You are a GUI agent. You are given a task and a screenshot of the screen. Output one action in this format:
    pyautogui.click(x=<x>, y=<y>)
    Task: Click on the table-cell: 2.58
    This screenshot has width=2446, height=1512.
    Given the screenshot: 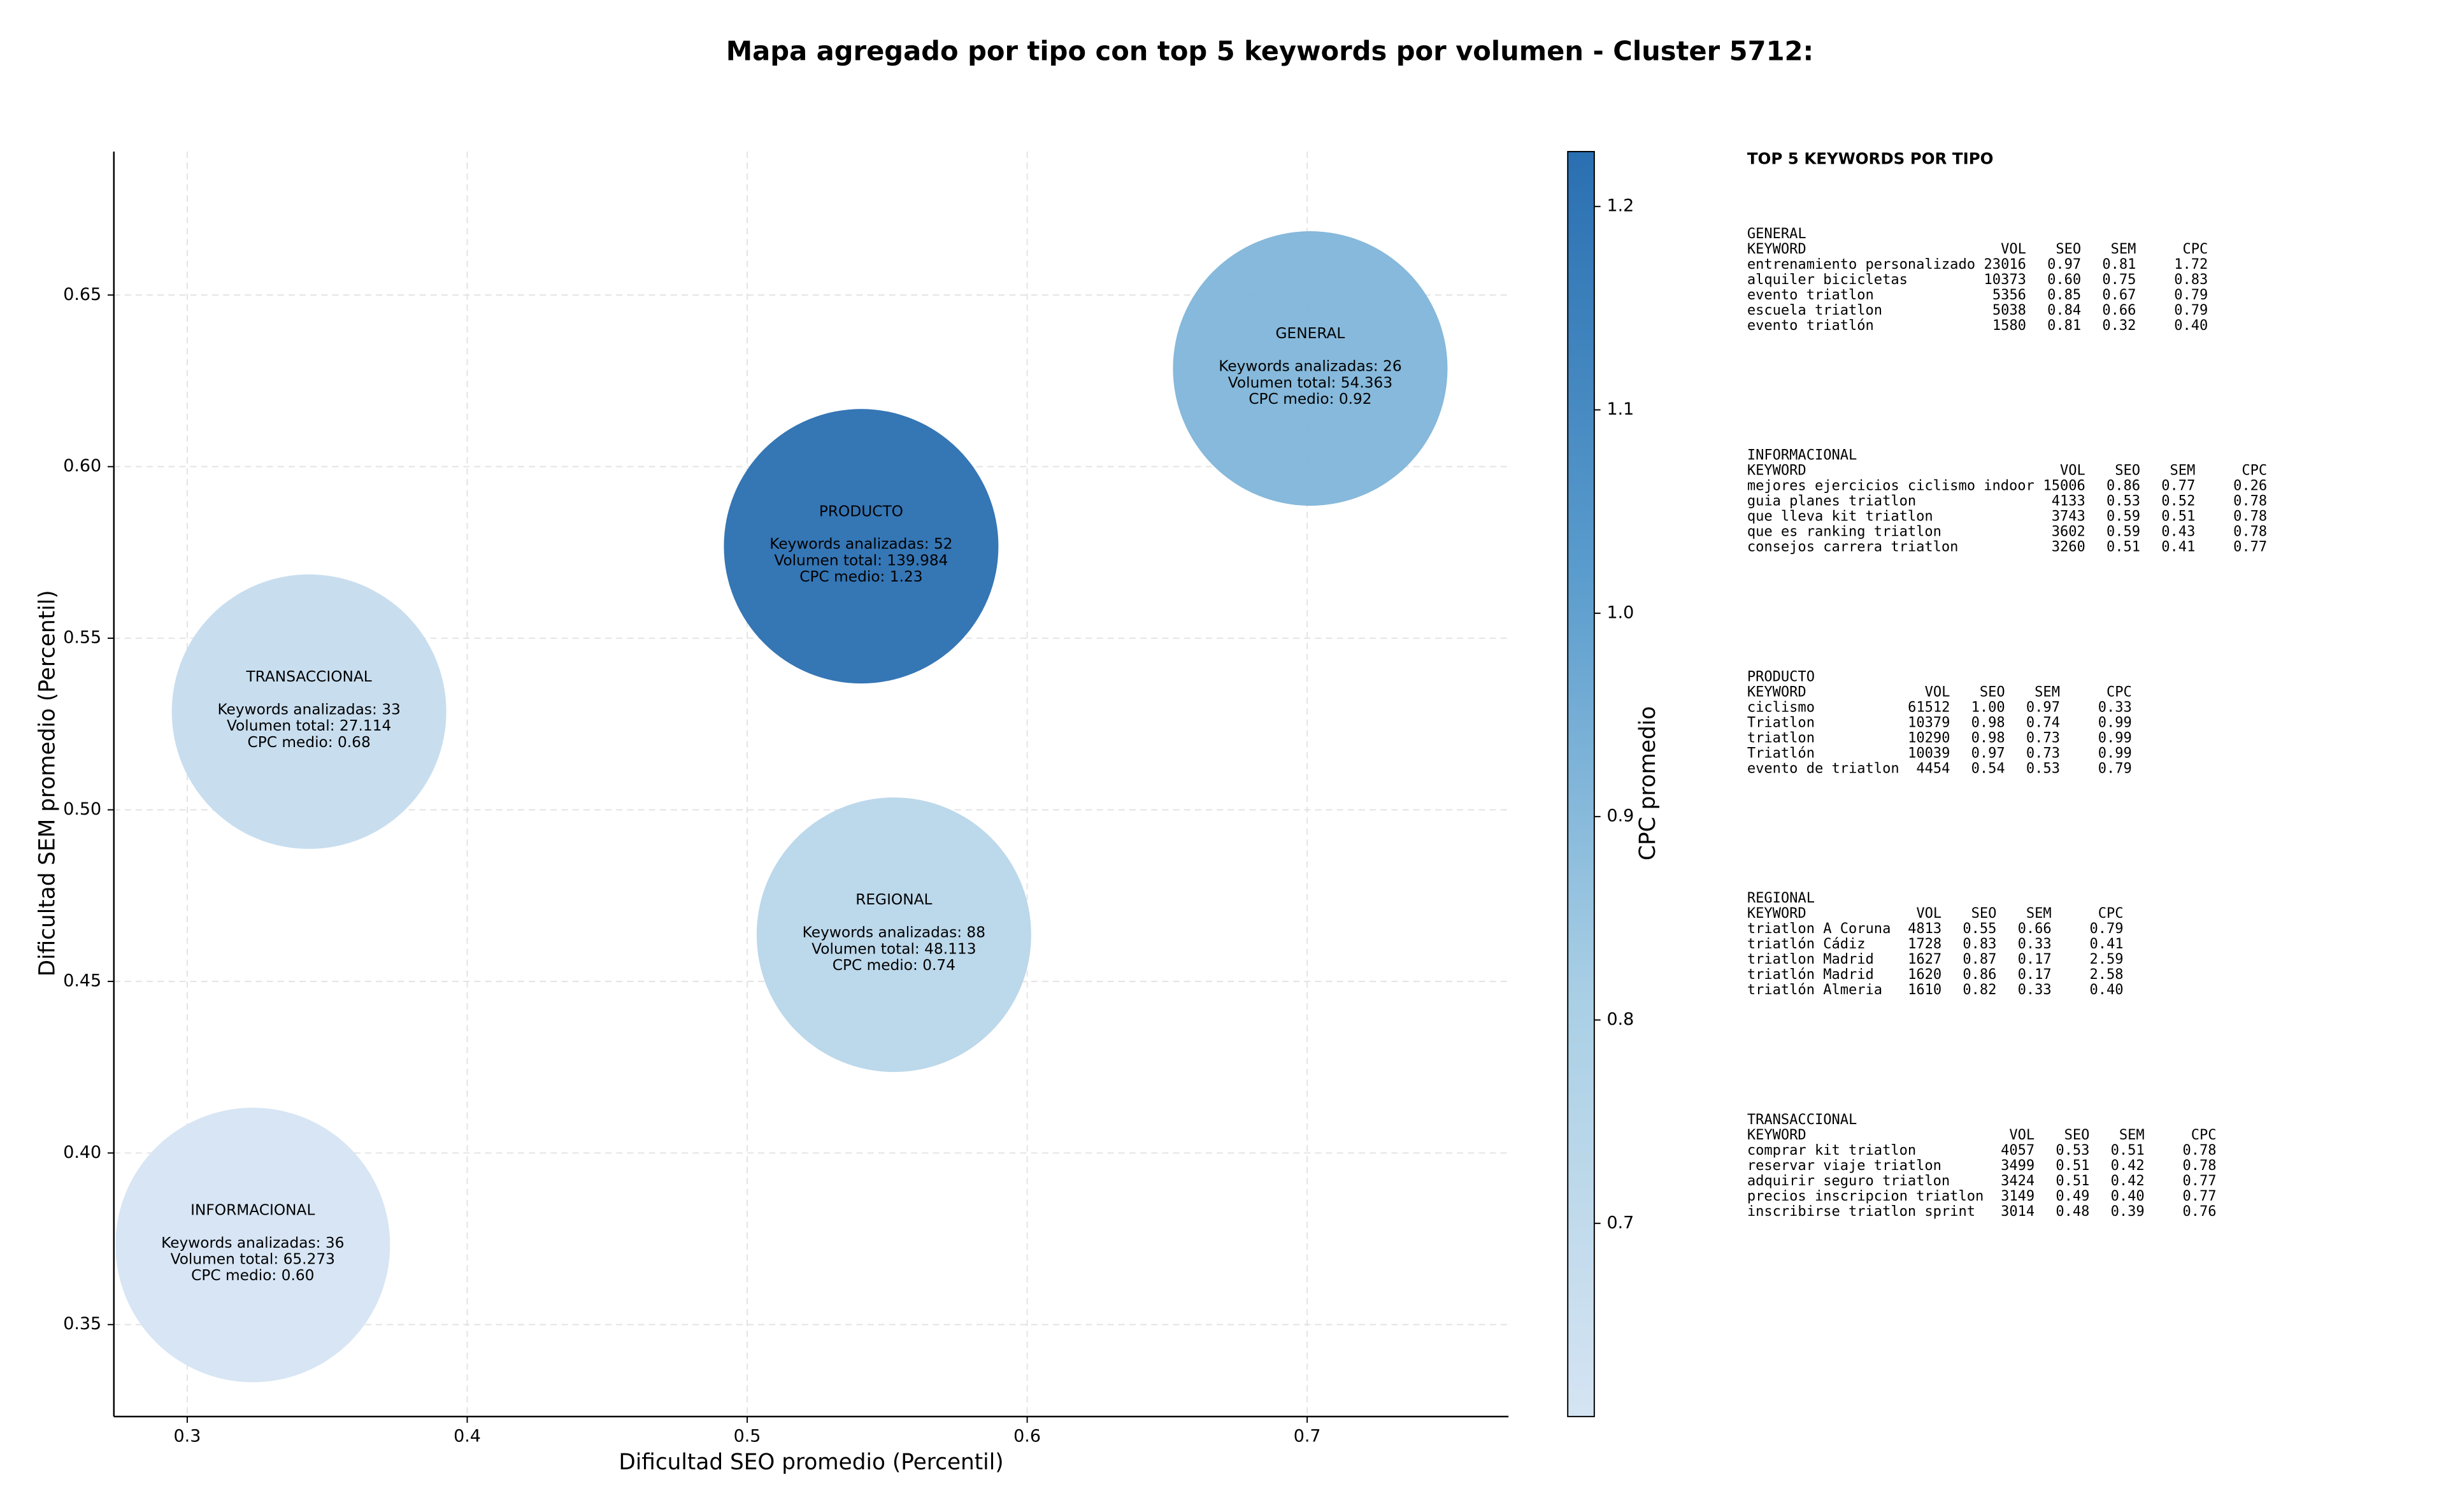 What is the action you would take?
    pyautogui.click(x=2106, y=975)
    